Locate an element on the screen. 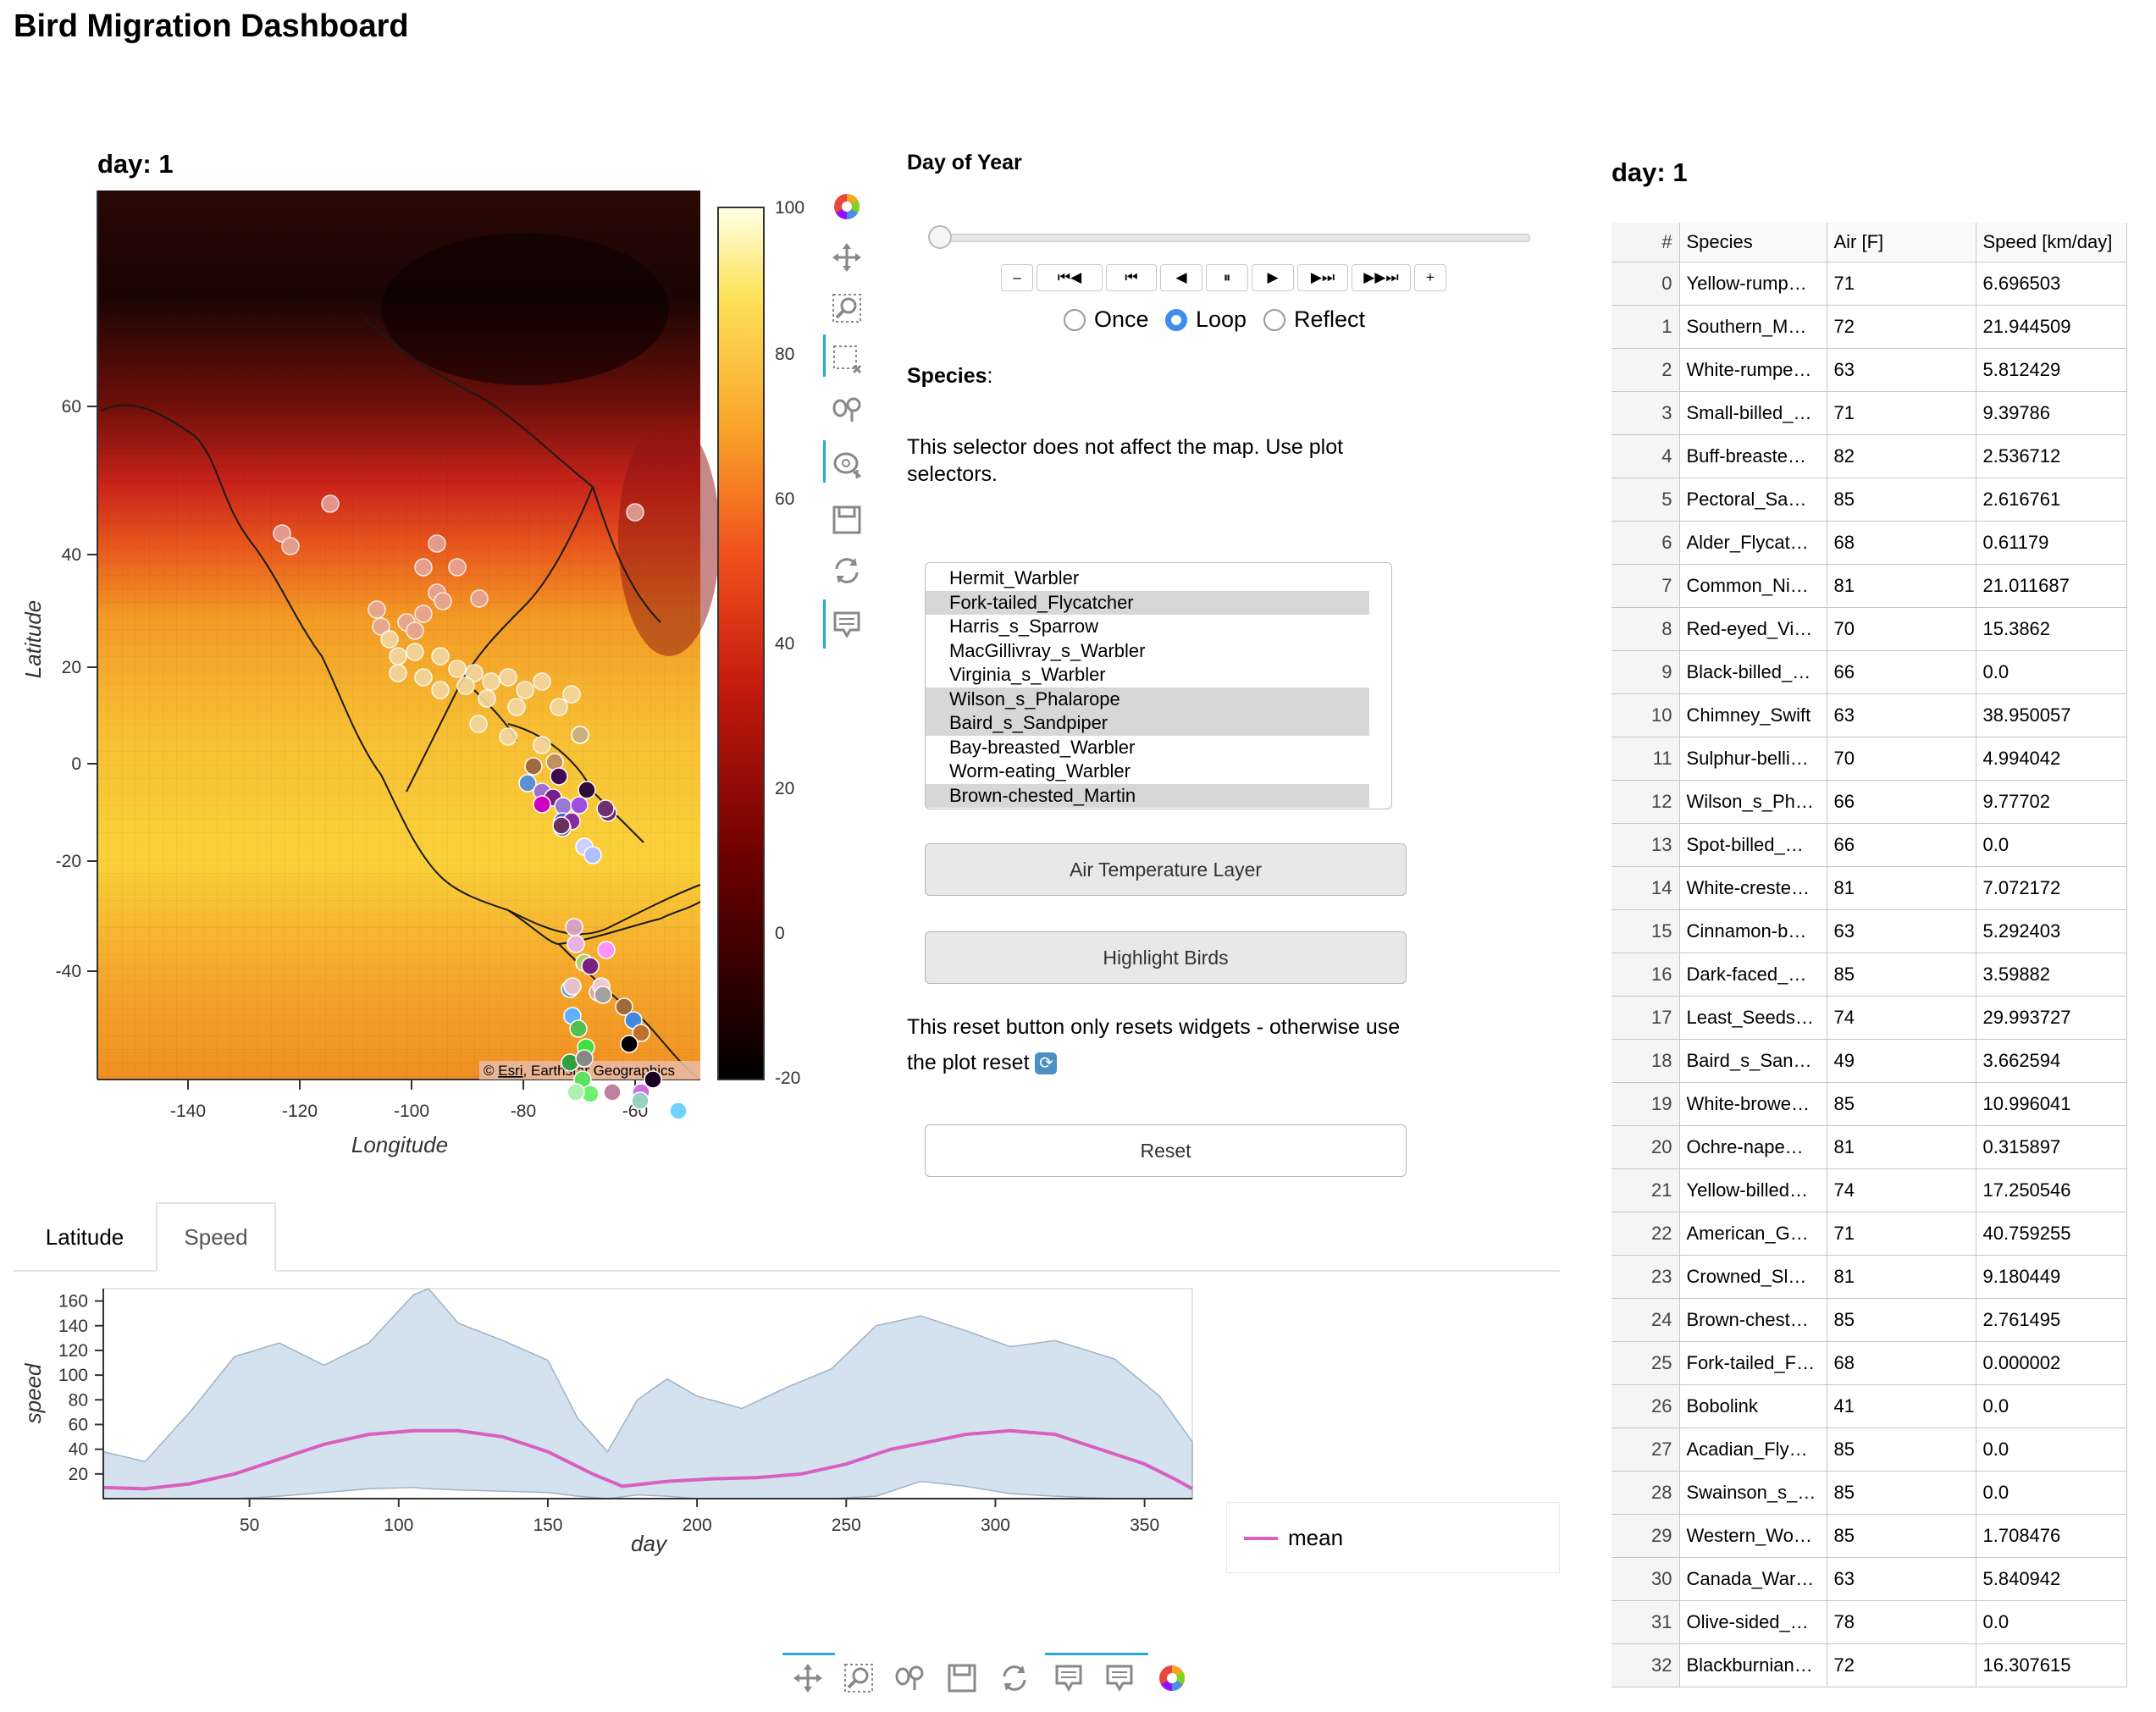 The width and height of the screenshot is (2156, 1712). player-prev-button: ⏮ is located at coordinates (1131, 277).